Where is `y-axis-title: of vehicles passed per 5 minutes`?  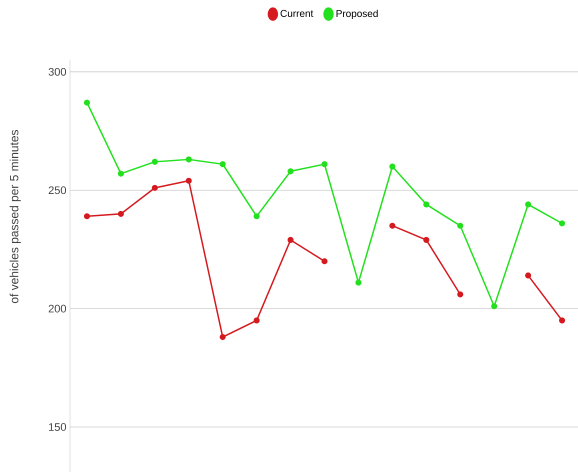 y-axis-title: of vehicles passed per 5 minutes is located at coordinates (15, 217).